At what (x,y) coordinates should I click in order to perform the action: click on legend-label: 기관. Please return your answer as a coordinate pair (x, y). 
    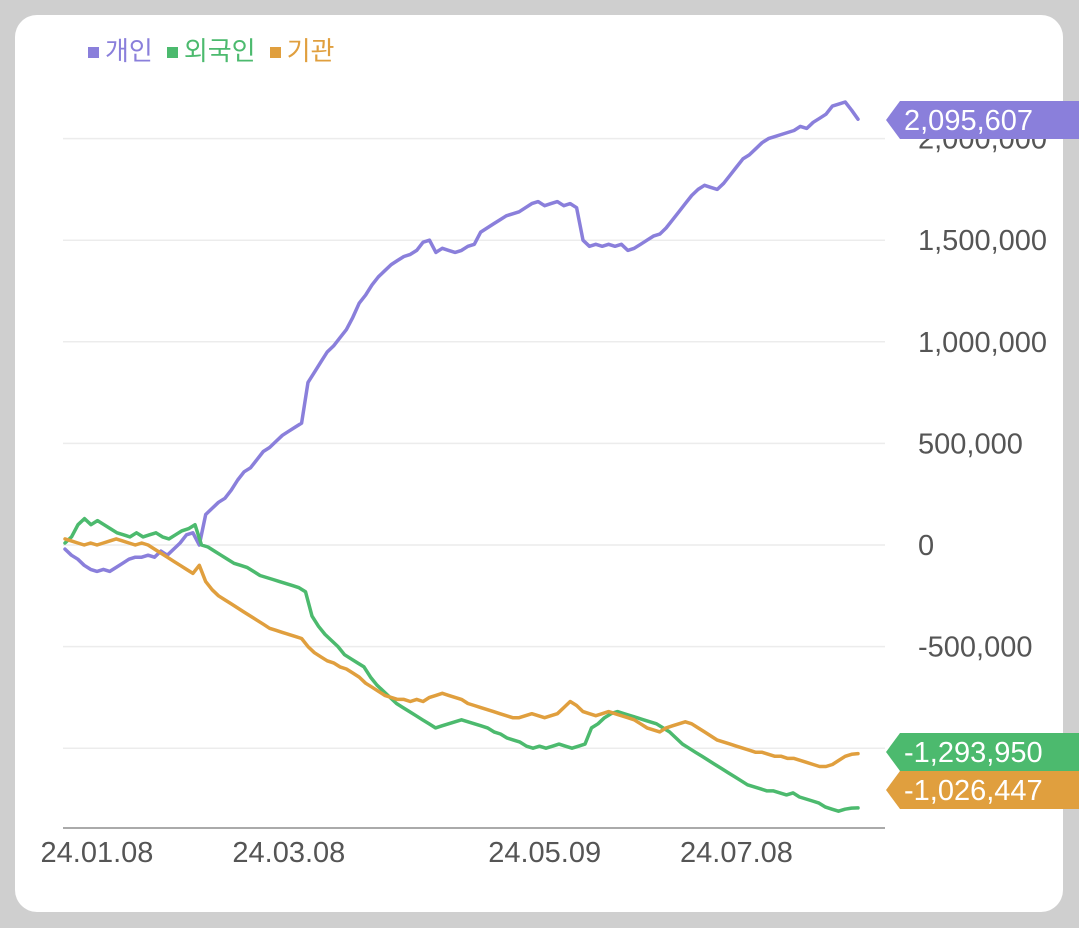
    Looking at the image, I should click on (310, 52).